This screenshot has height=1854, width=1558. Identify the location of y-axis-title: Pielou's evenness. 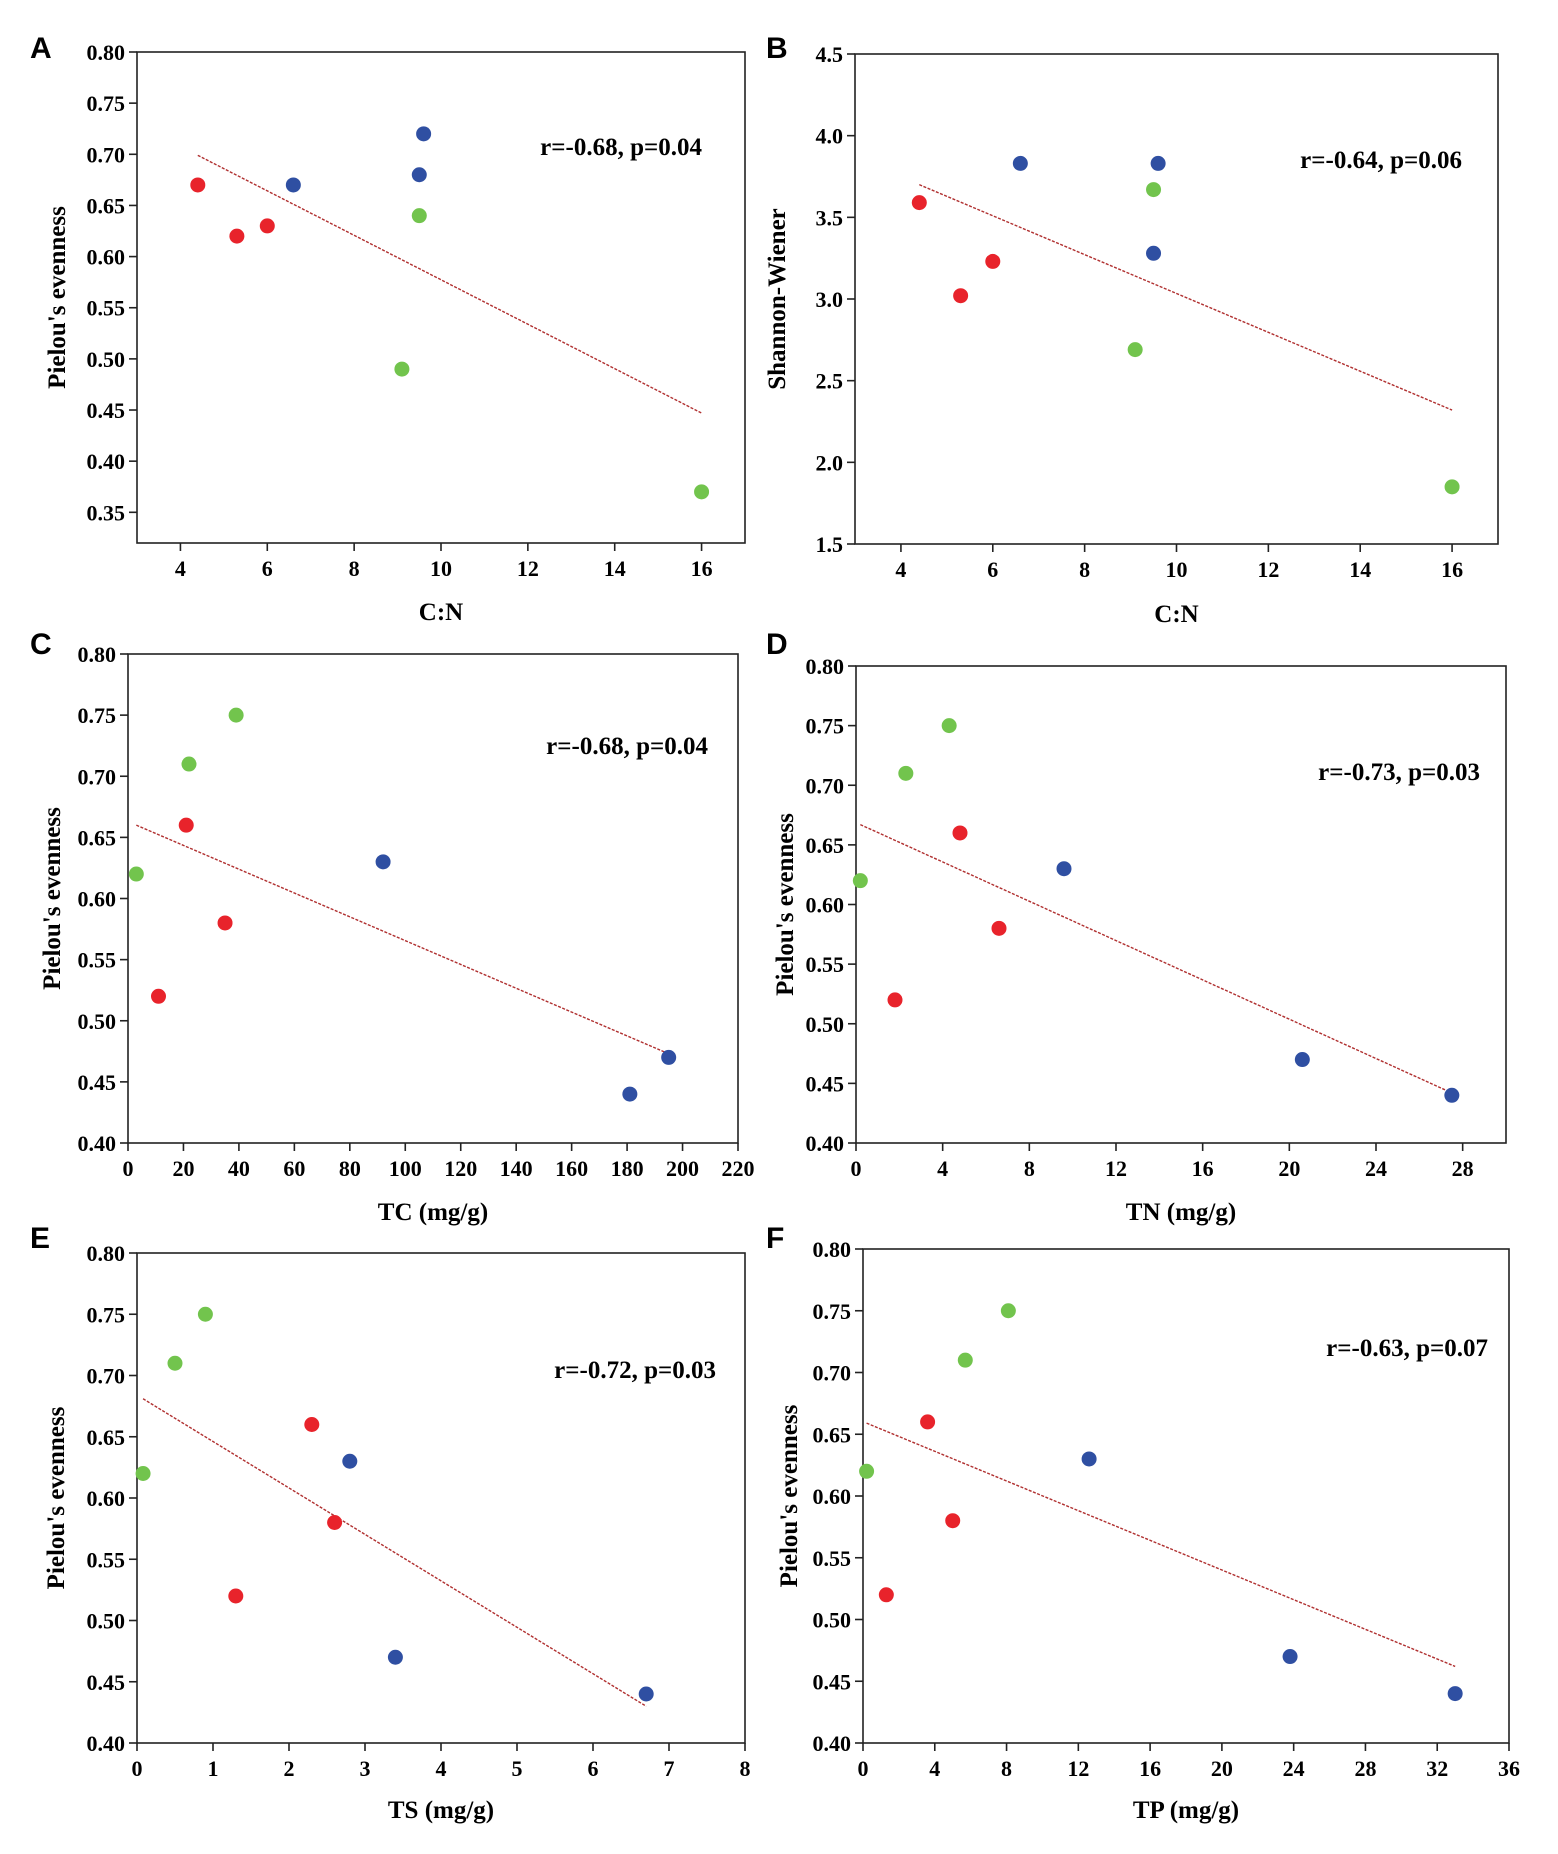
(57, 297).